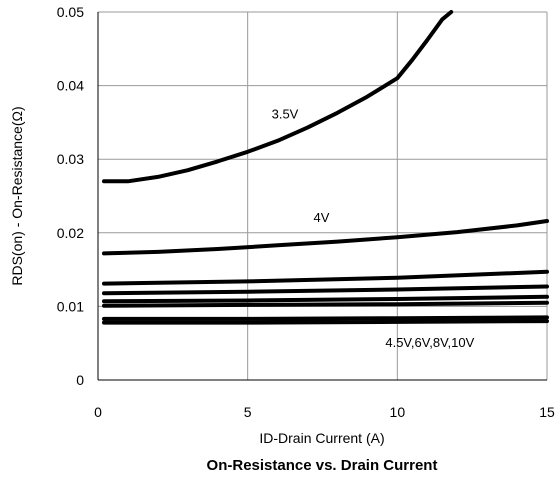  What do you see at coordinates (322, 465) in the screenshot?
I see `chart-title: On-Resistance vs. Drain Current` at bounding box center [322, 465].